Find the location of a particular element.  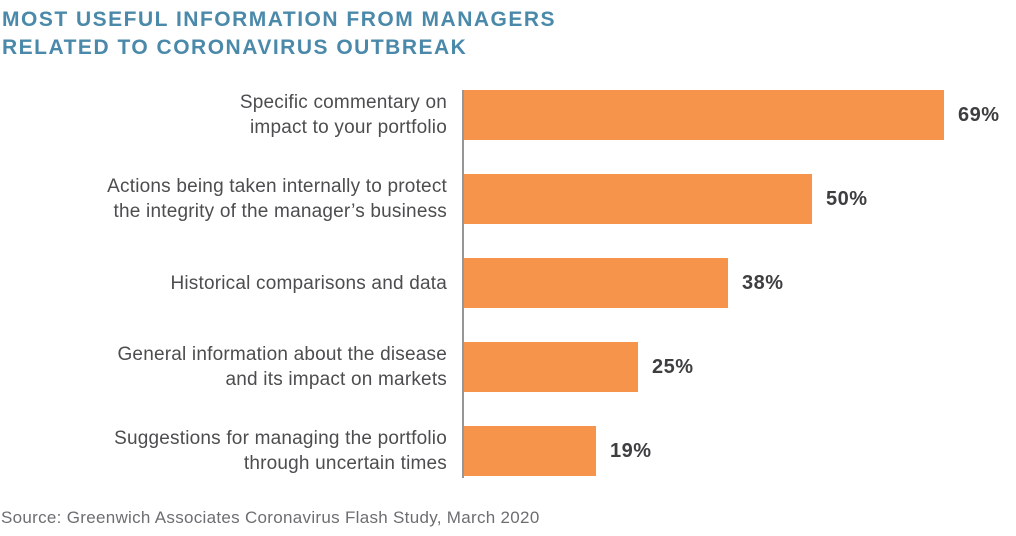

bar-wrap: 69% is located at coordinates (740, 115).